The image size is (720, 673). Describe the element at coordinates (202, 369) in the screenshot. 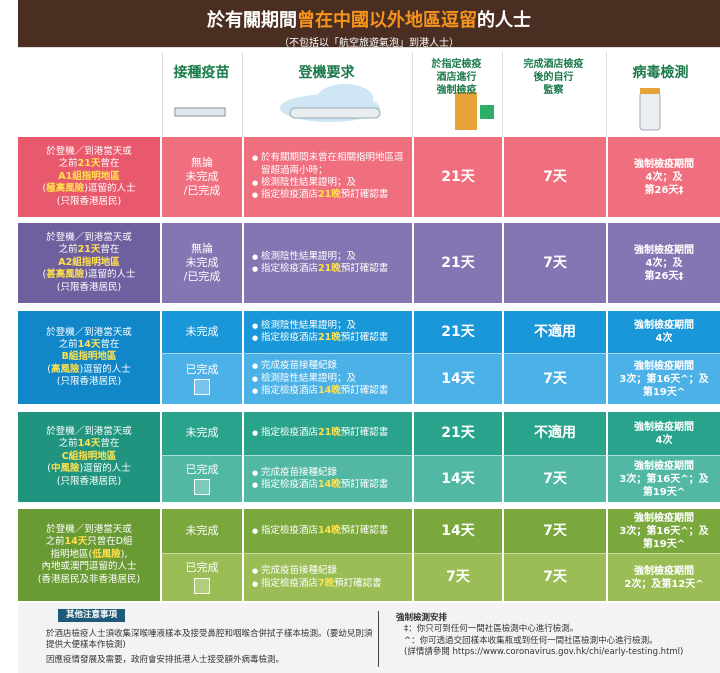

I see `vaccine-text: 已完成` at that location.